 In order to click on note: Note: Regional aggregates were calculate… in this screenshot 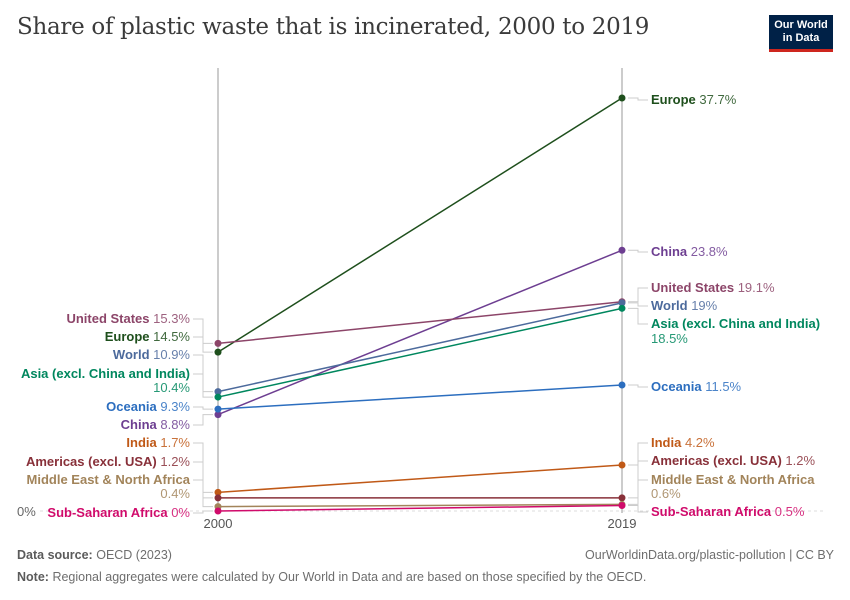, I will do `click(331, 577)`.